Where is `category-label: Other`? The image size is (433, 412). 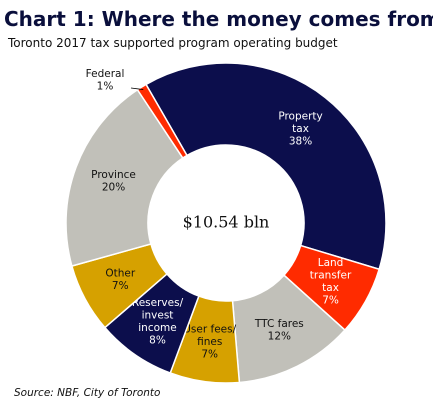
category-label: Other is located at coordinates (120, 273).